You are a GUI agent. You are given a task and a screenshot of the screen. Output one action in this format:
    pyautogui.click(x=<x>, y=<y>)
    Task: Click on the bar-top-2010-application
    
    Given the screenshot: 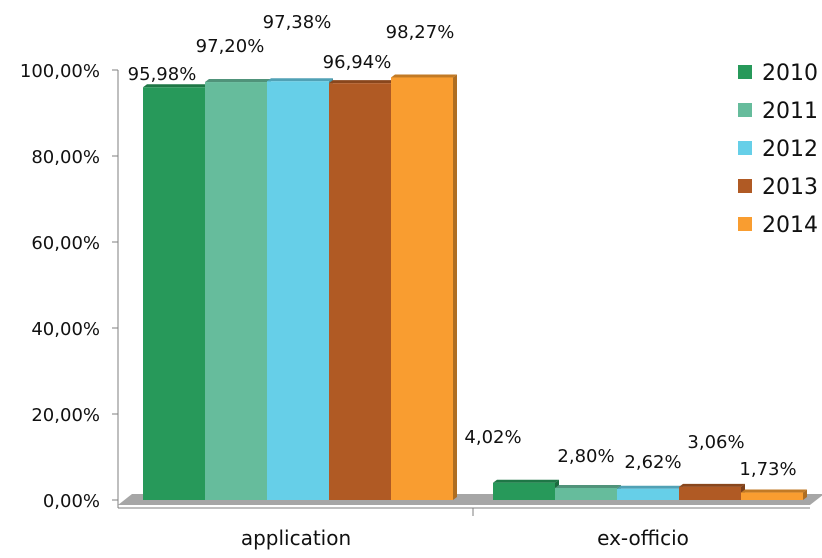 What is the action you would take?
    pyautogui.click(x=176, y=86)
    